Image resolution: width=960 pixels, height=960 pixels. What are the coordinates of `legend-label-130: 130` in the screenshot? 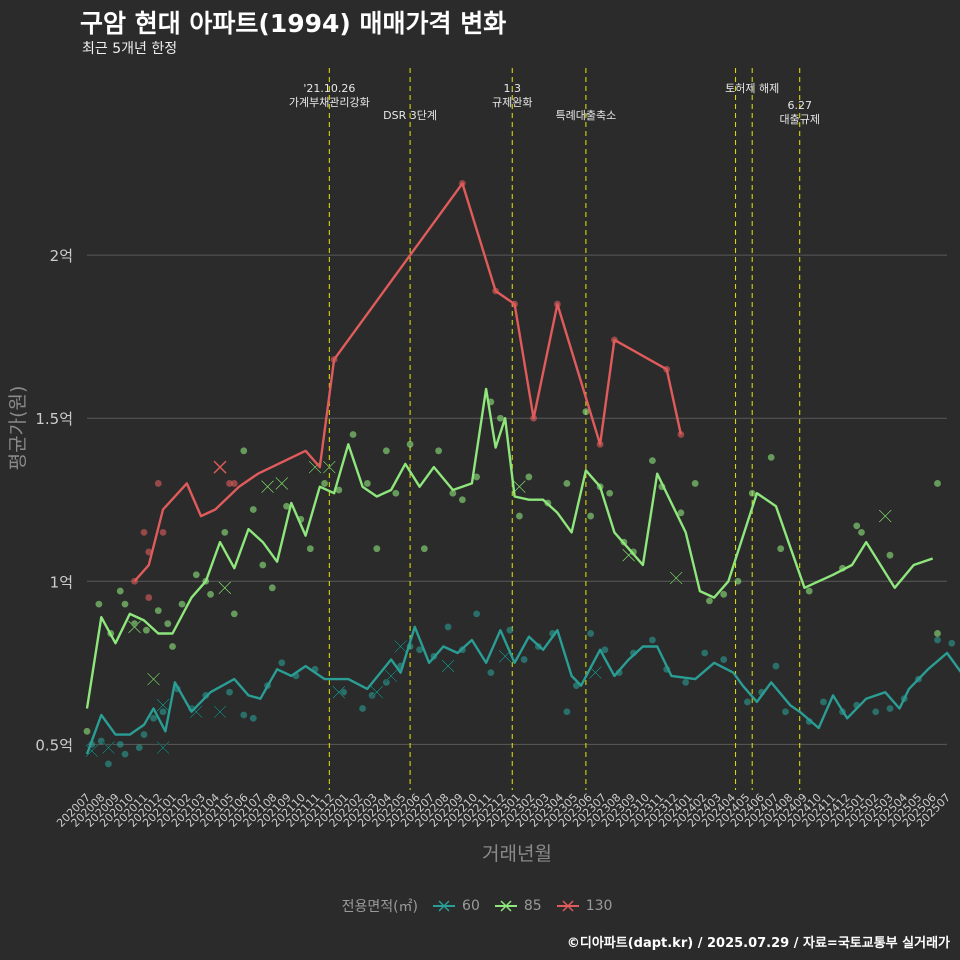 It's located at (599, 906).